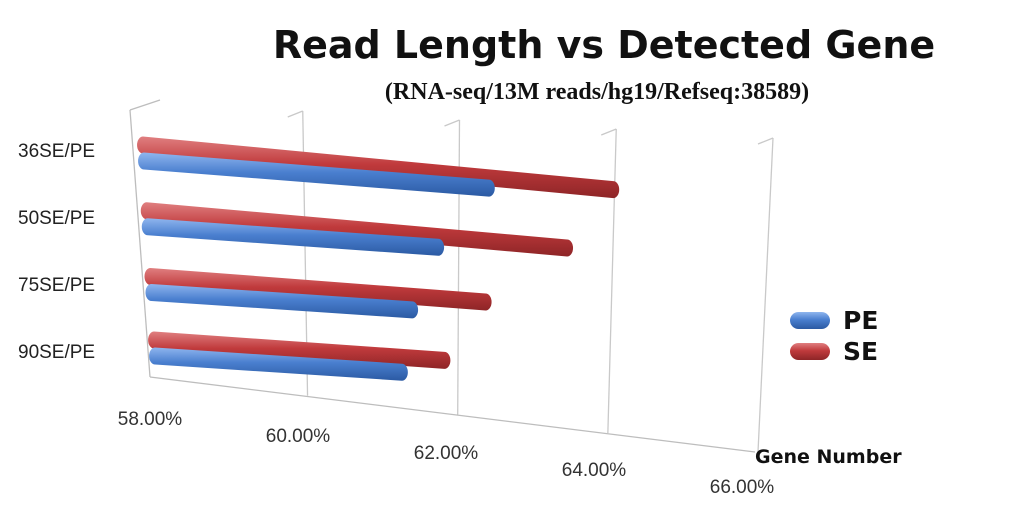  Describe the element at coordinates (742, 487) in the screenshot. I see `x-tick-label: 66.00%` at that location.